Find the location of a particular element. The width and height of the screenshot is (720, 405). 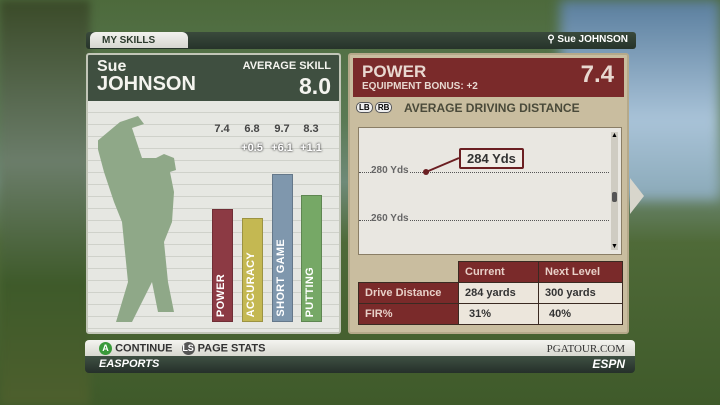

golfer-silhouette-icon is located at coordinates (137, 219).